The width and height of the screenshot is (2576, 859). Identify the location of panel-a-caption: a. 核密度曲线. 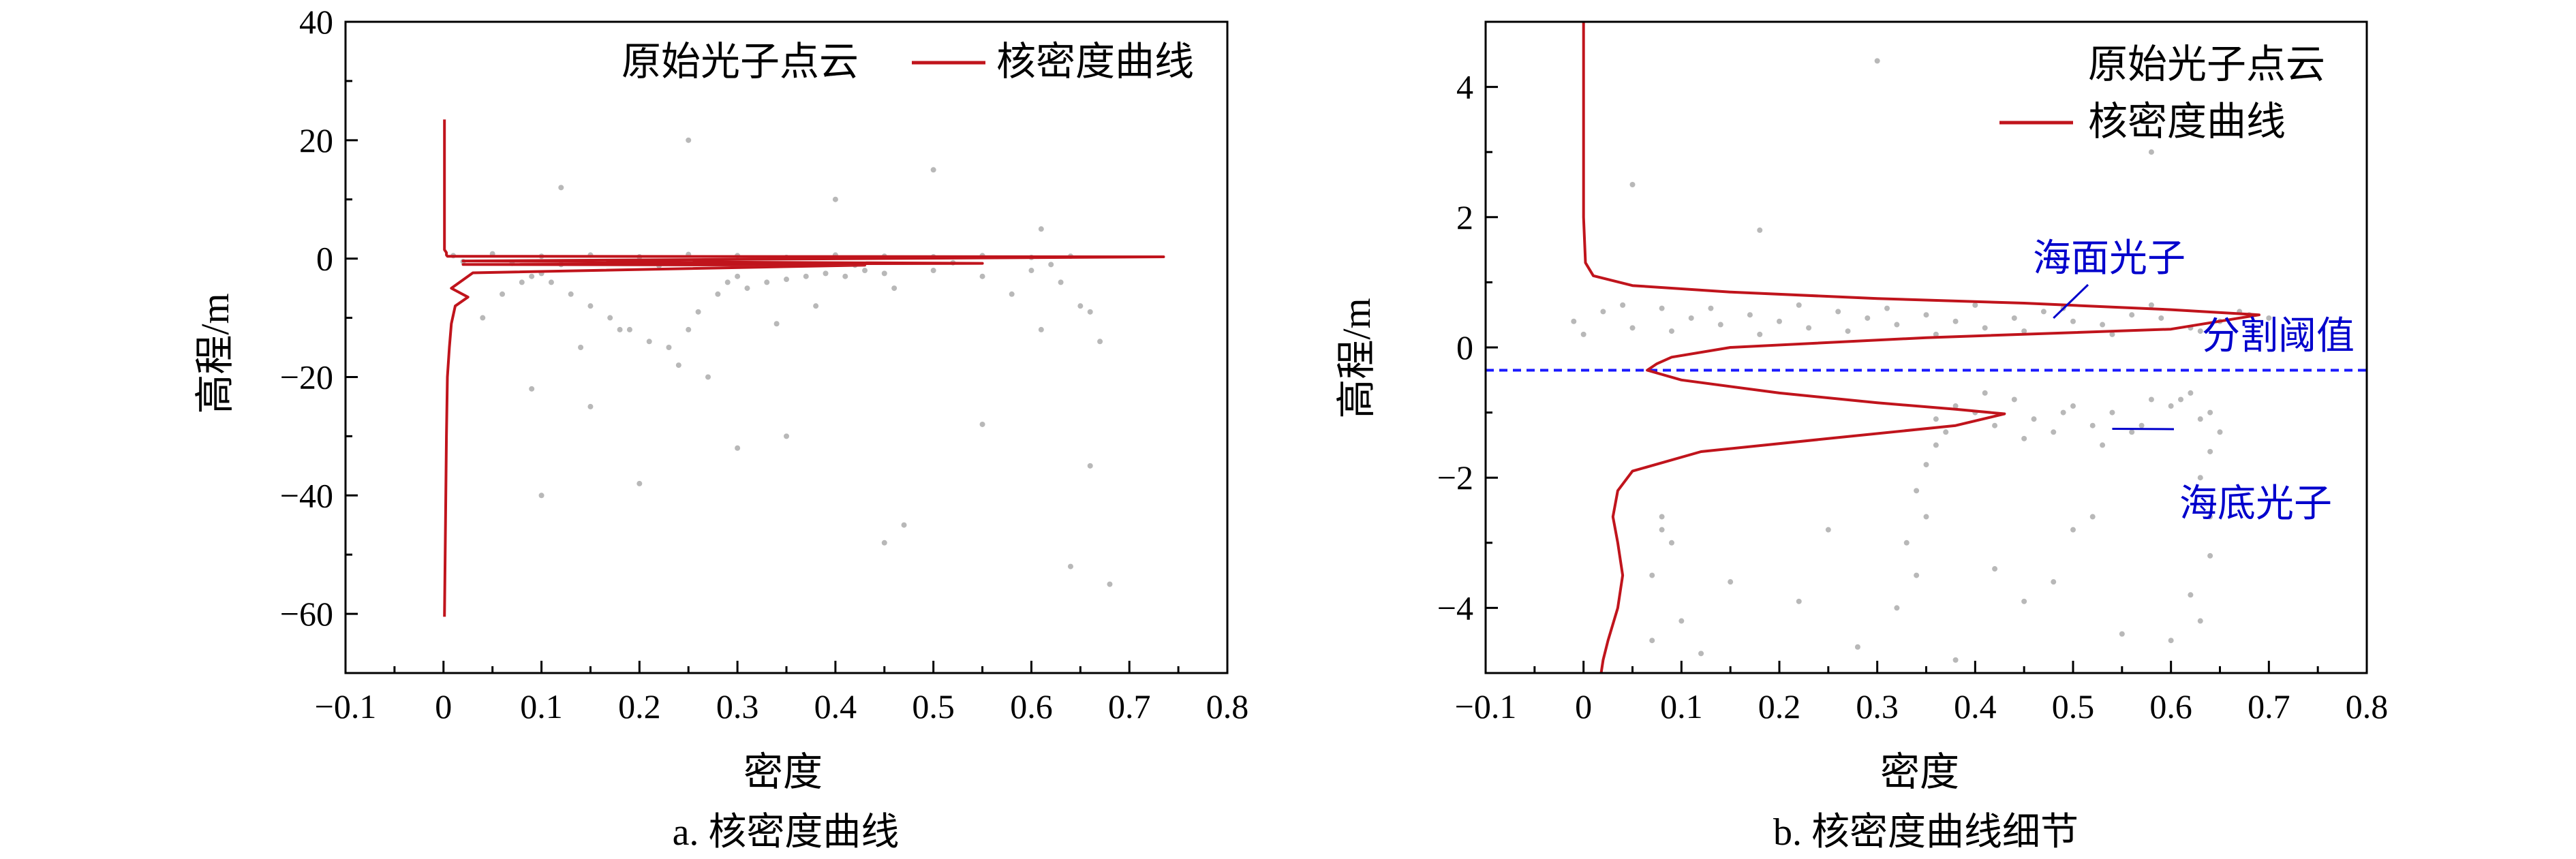
(786, 833).